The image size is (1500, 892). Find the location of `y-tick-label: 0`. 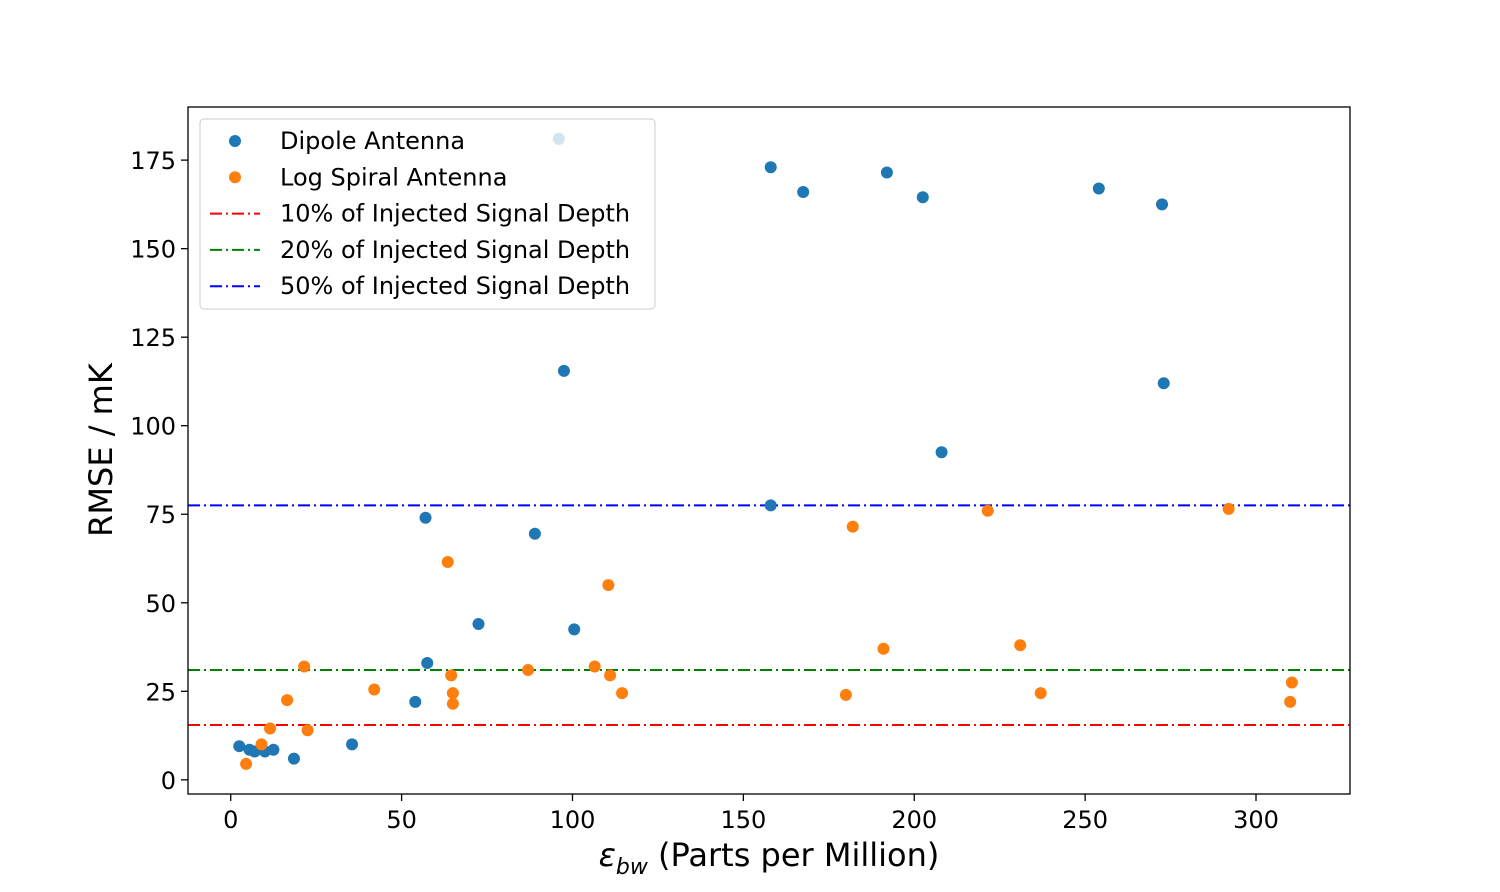

y-tick-label: 0 is located at coordinates (168, 781).